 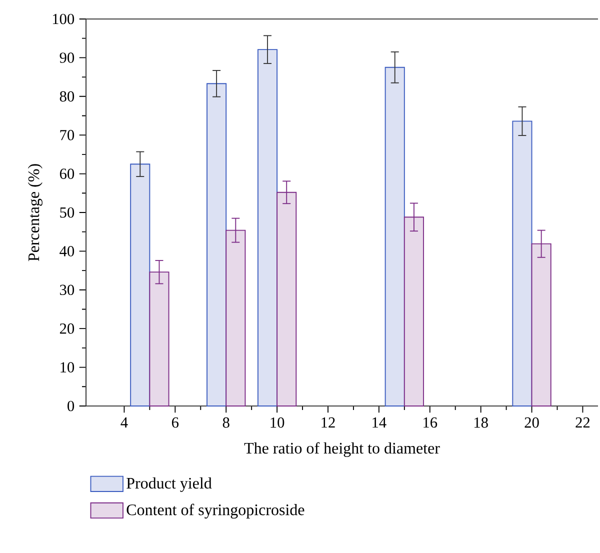 What do you see at coordinates (215, 511) in the screenshot?
I see `legend-label: Content of syringopicroside` at bounding box center [215, 511].